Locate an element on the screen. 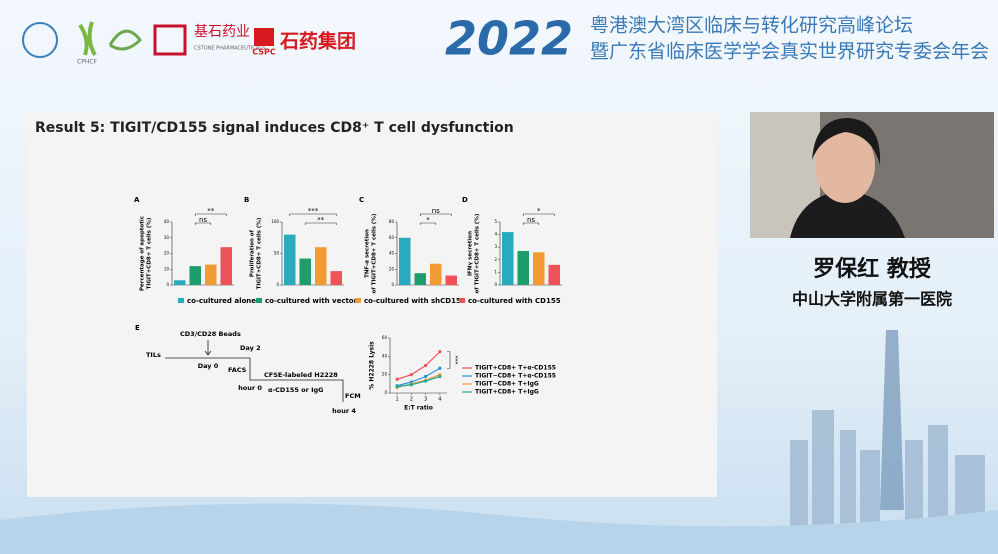 The width and height of the screenshot is (998, 554). logo-text: CSTONE PHARMACEUTICALS is located at coordinates (229, 49).